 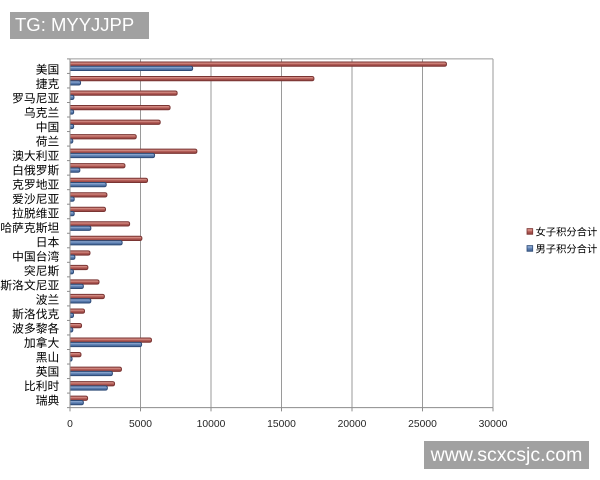 What do you see at coordinates (70, 424) in the screenshot?
I see `svg-text: 0` at bounding box center [70, 424].